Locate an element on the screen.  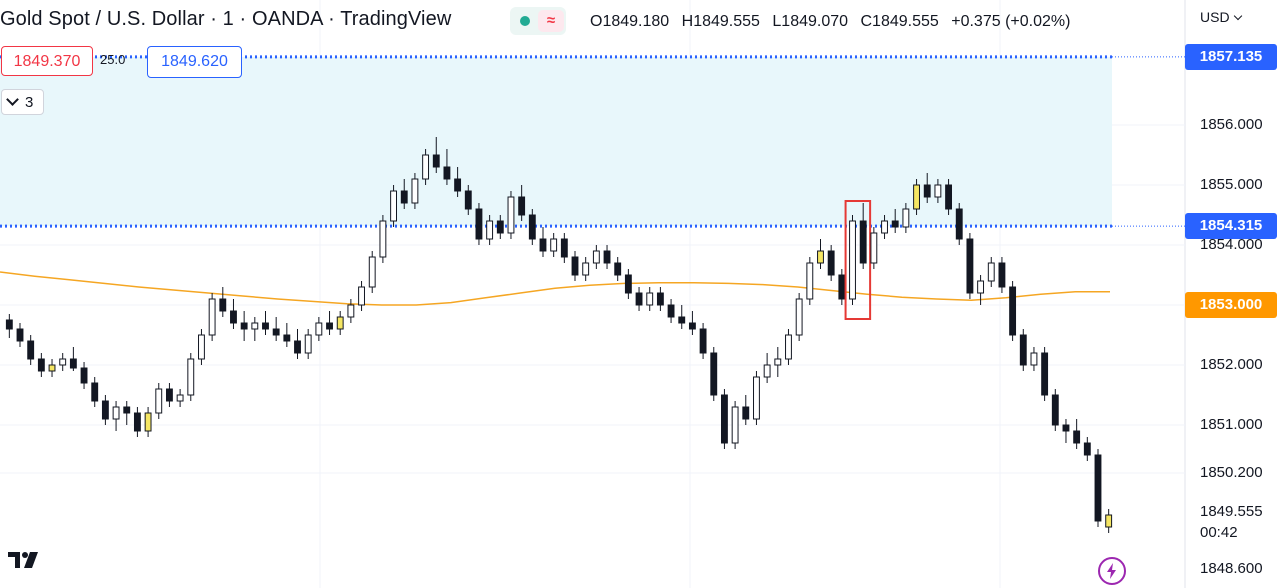
currency-selector: USD is located at coordinates (1221, 17).